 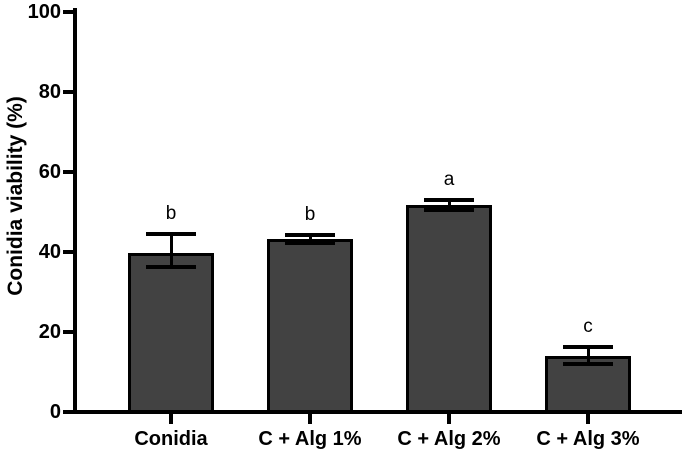 I want to click on x-axis-label: C + Alg 3%, so click(x=588, y=439).